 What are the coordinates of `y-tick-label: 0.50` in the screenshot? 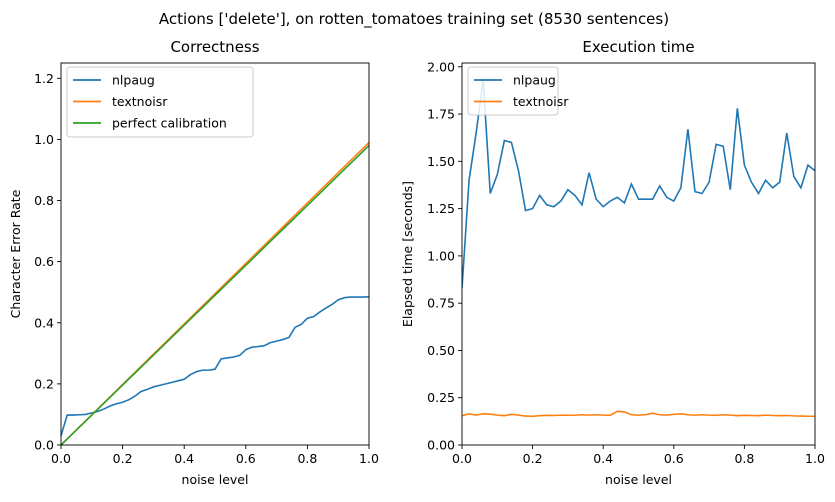 It's located at (441, 350).